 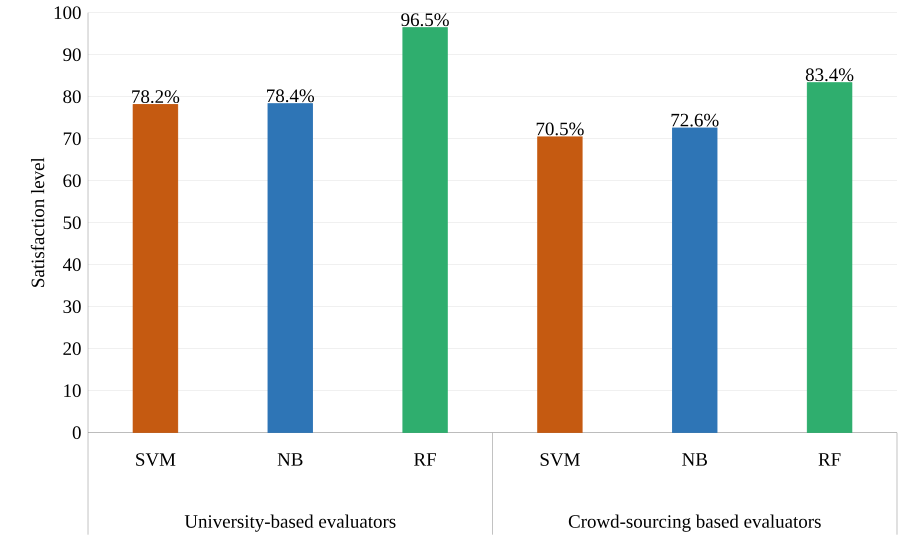 I want to click on y-tick-label: 20, so click(x=72, y=349).